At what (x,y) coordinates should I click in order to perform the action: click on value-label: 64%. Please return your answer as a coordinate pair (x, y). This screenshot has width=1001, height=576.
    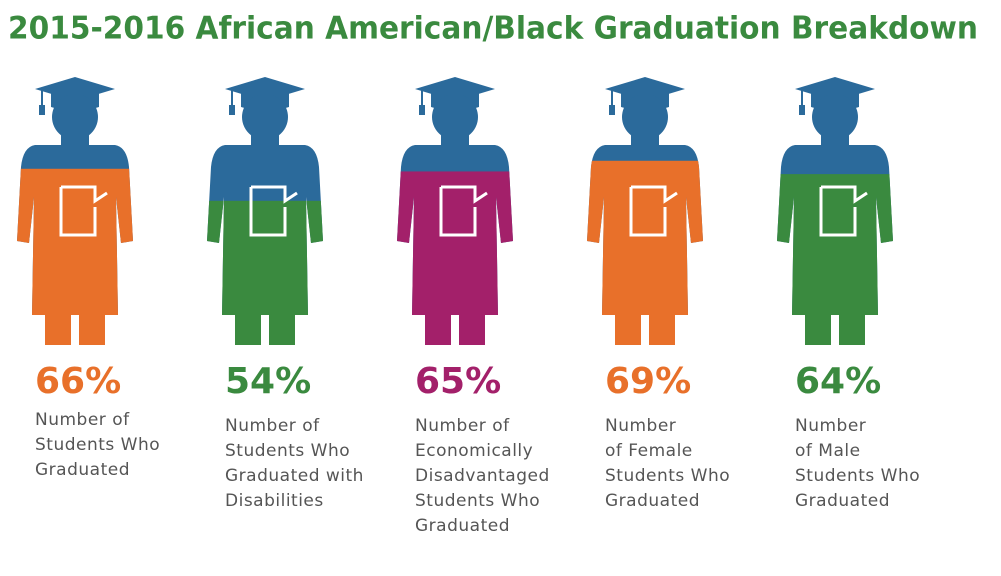
    Looking at the image, I should click on (838, 381).